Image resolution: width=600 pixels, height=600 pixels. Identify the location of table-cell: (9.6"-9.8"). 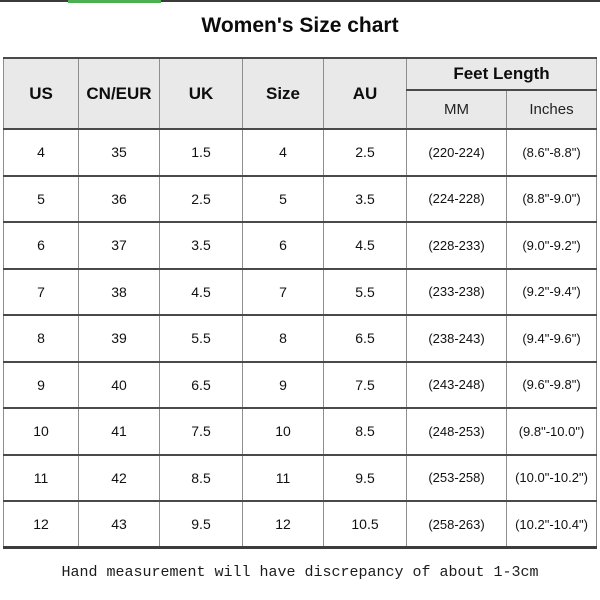
(551, 384).